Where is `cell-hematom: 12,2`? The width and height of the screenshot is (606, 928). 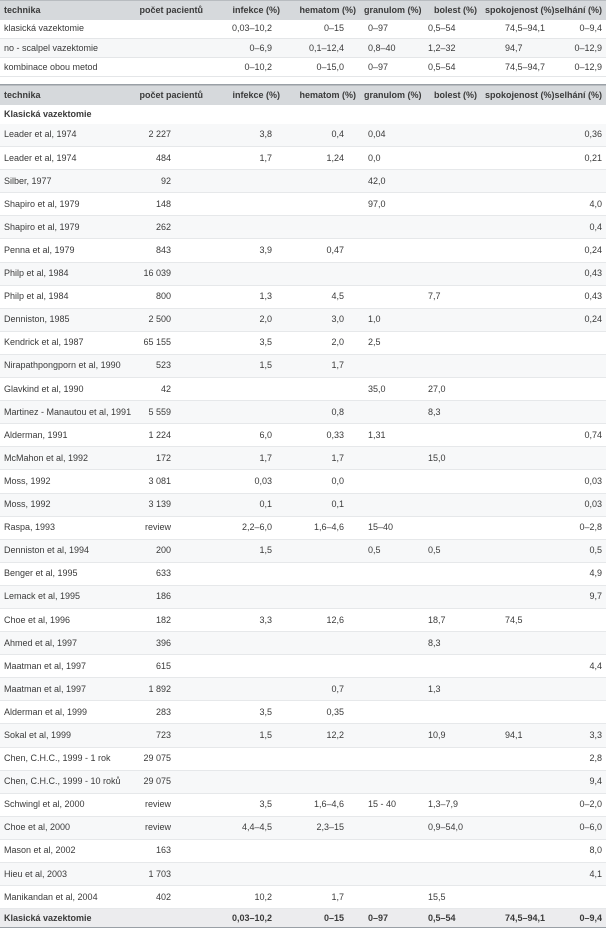 cell-hematom: 12,2 is located at coordinates (322, 735).